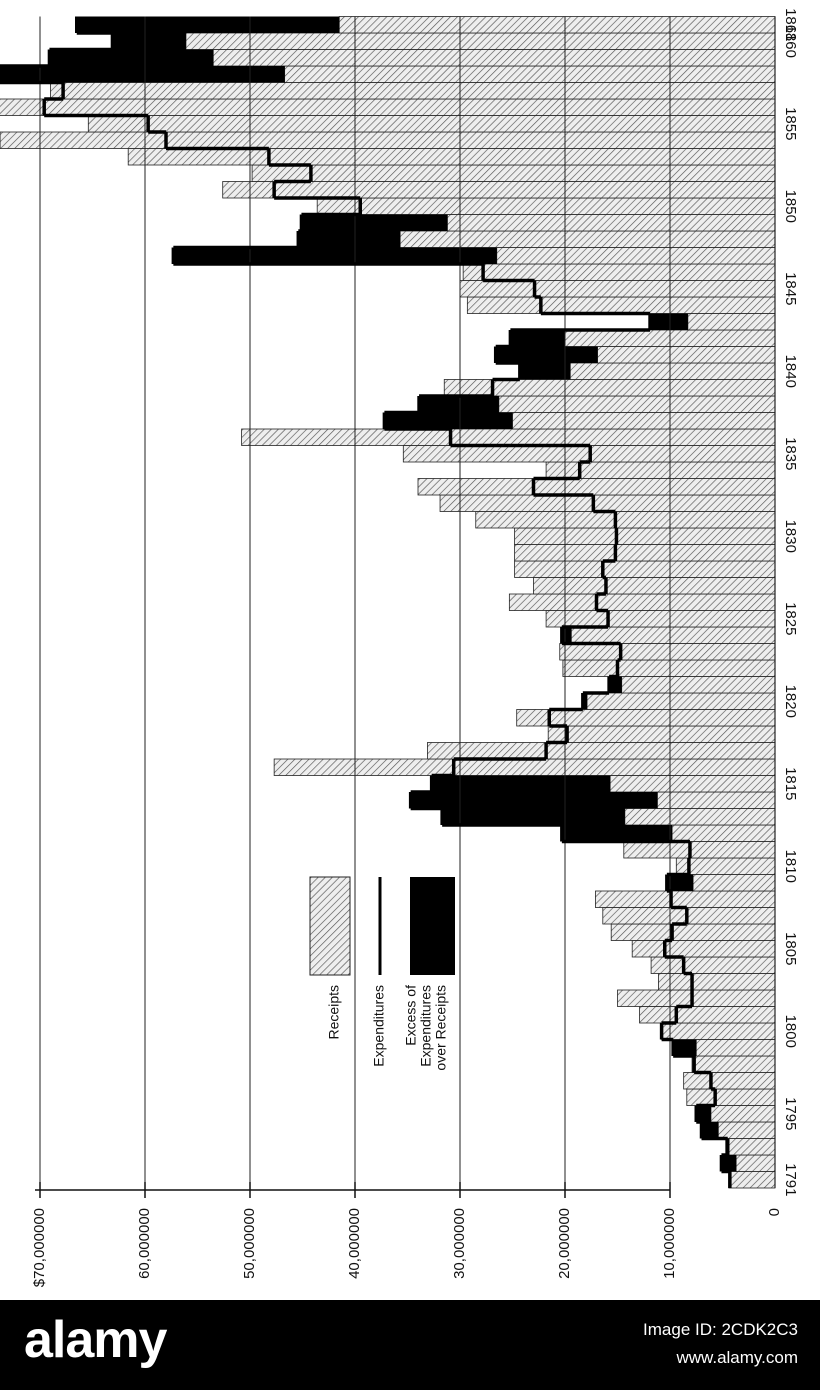 This screenshot has width=820, height=1390. What do you see at coordinates (459, 1243) in the screenshot?
I see `y-tick-label: 30,000000` at bounding box center [459, 1243].